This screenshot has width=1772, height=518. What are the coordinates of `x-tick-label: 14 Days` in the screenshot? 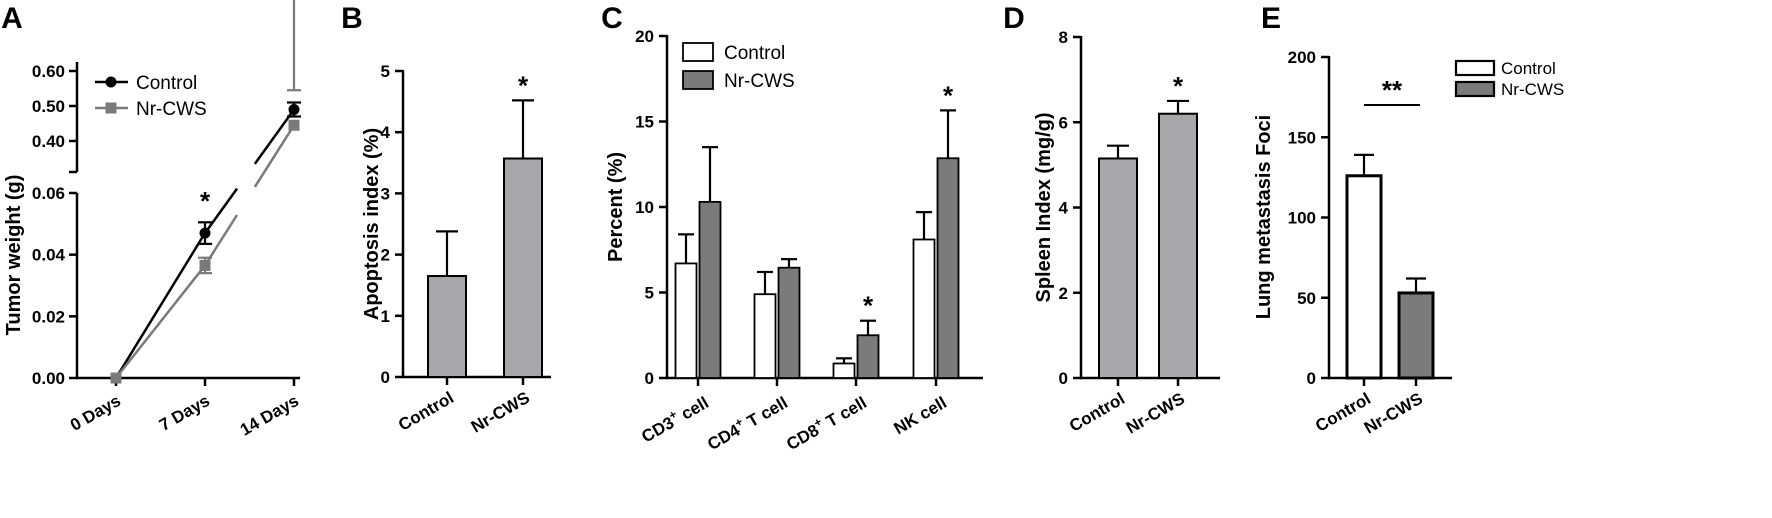 It's located at (269, 415).